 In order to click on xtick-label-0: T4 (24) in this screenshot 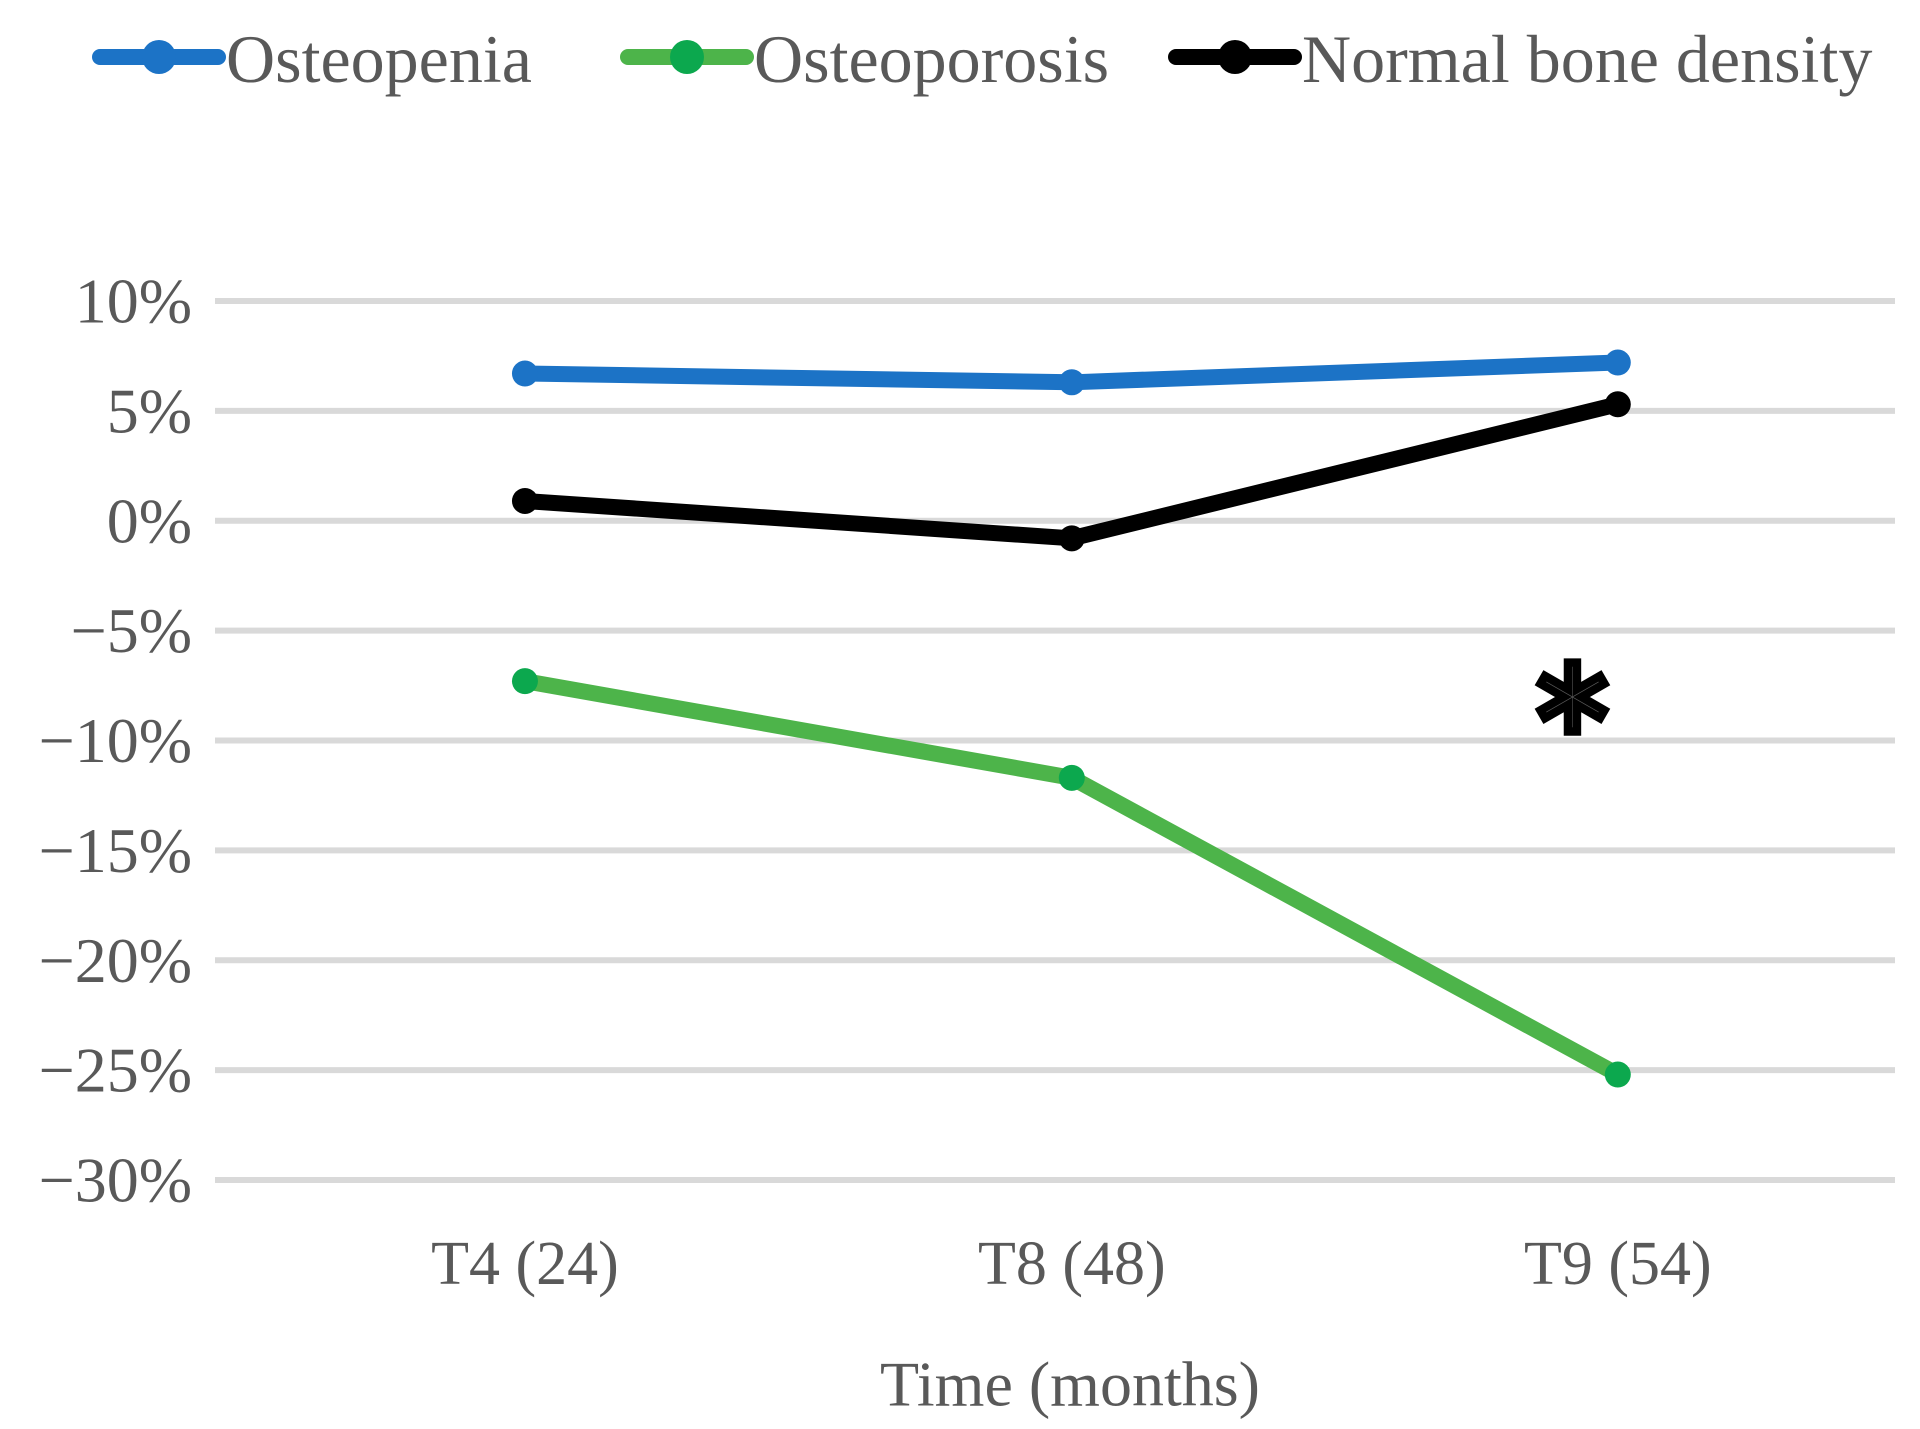, I will do `click(525, 1264)`.